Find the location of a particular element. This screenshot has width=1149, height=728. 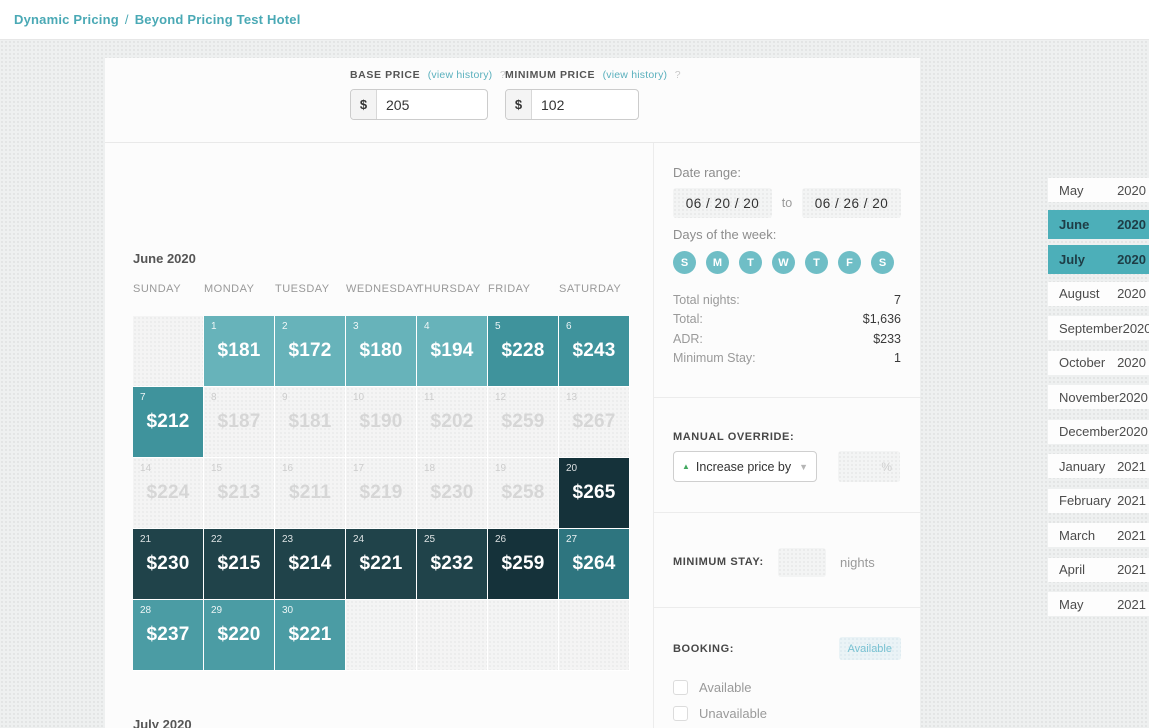

calendar-day-june-5: 5 $228 is located at coordinates (523, 351).